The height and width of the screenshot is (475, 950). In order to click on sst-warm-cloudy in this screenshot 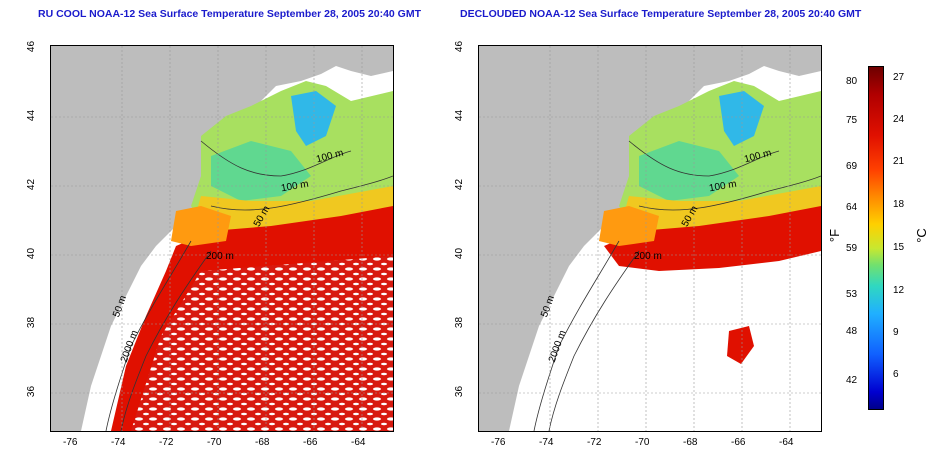, I will do `click(262, 343)`.